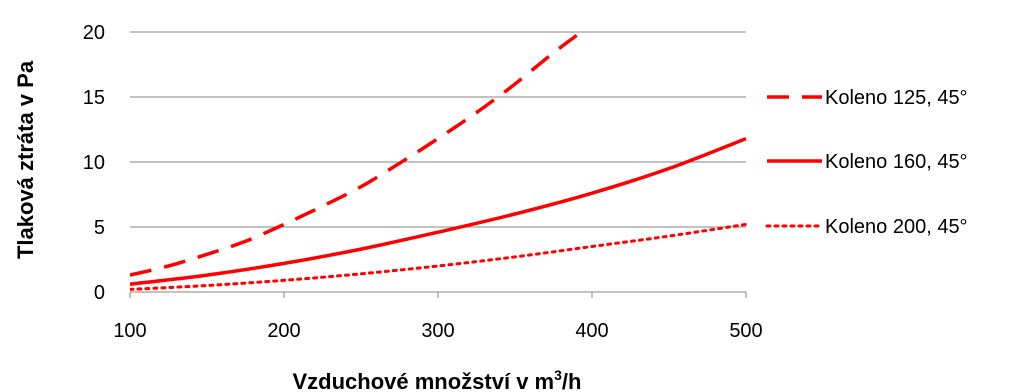 The height and width of the screenshot is (392, 1011). What do you see at coordinates (94, 33) in the screenshot?
I see `y-tick-label: 20` at bounding box center [94, 33].